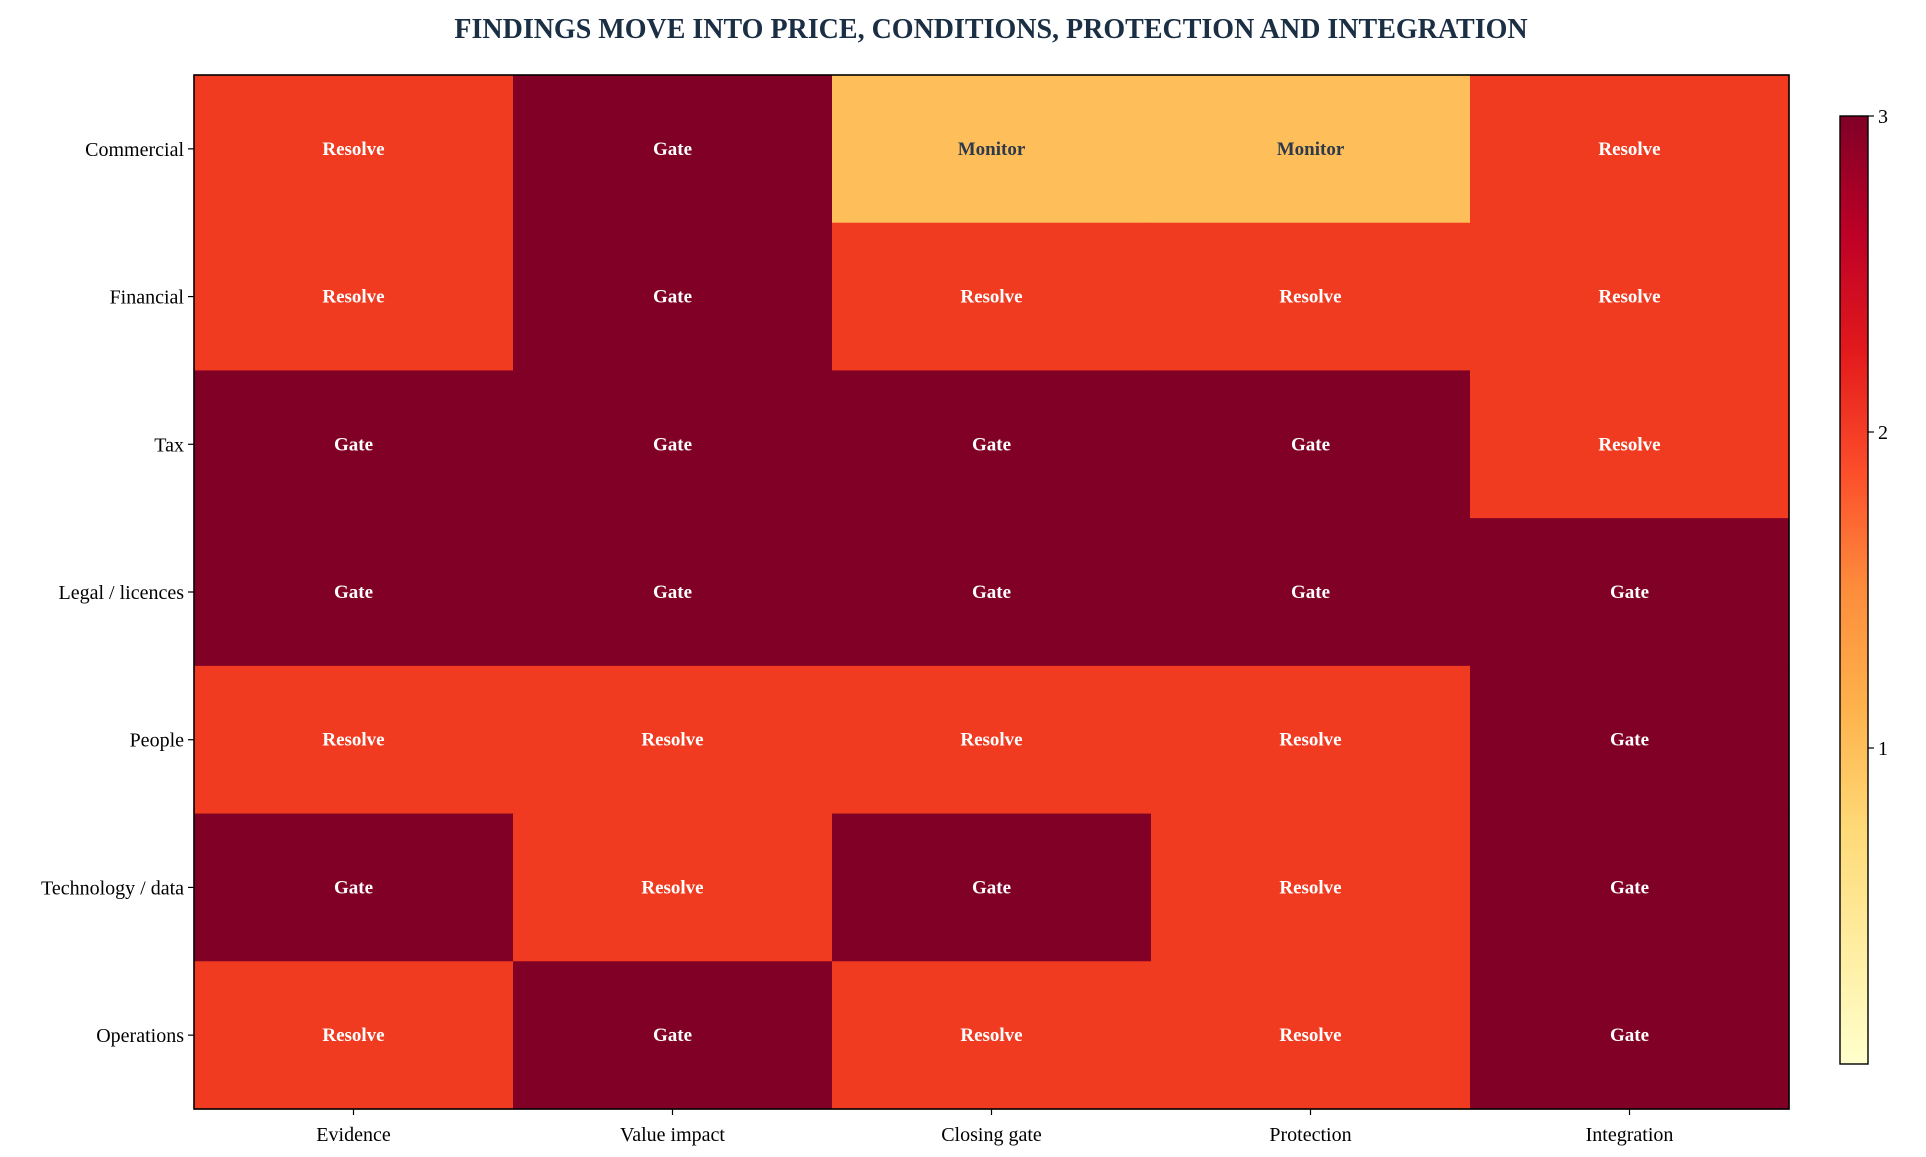 Image resolution: width=1926 pixels, height=1157 pixels. What do you see at coordinates (991, 1135) in the screenshot?
I see `x-tick-label: Closing gate` at bounding box center [991, 1135].